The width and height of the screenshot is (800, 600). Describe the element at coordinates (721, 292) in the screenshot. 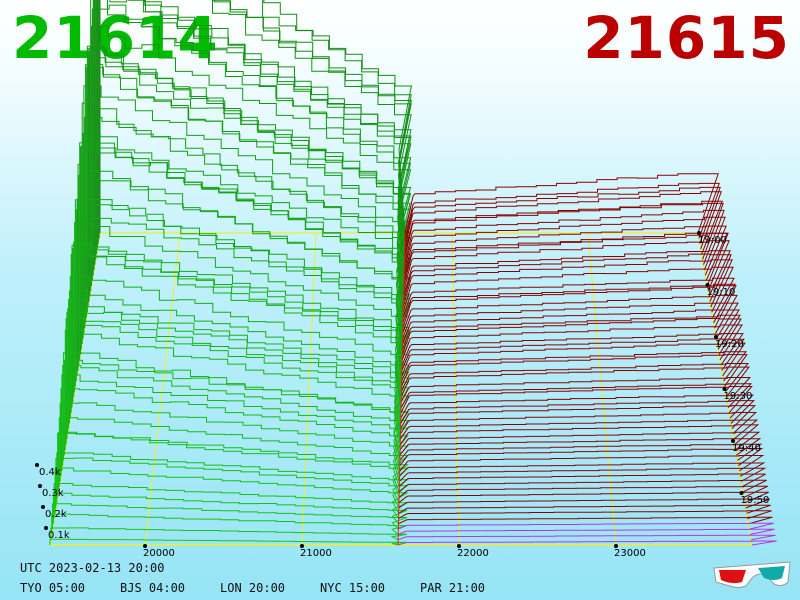

I see `time-tick-label: 19:10` at that location.